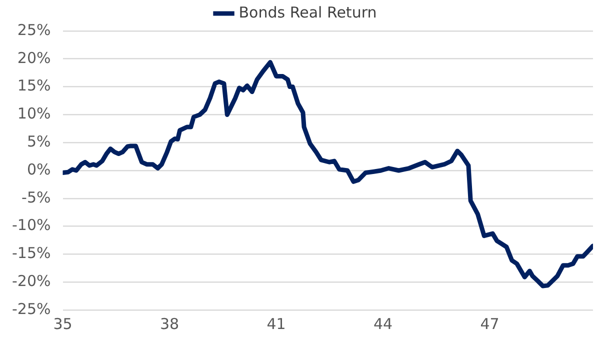 This screenshot has height=340, width=594. What do you see at coordinates (31, 309) in the screenshot?
I see `y-tick-label: -25%` at bounding box center [31, 309].